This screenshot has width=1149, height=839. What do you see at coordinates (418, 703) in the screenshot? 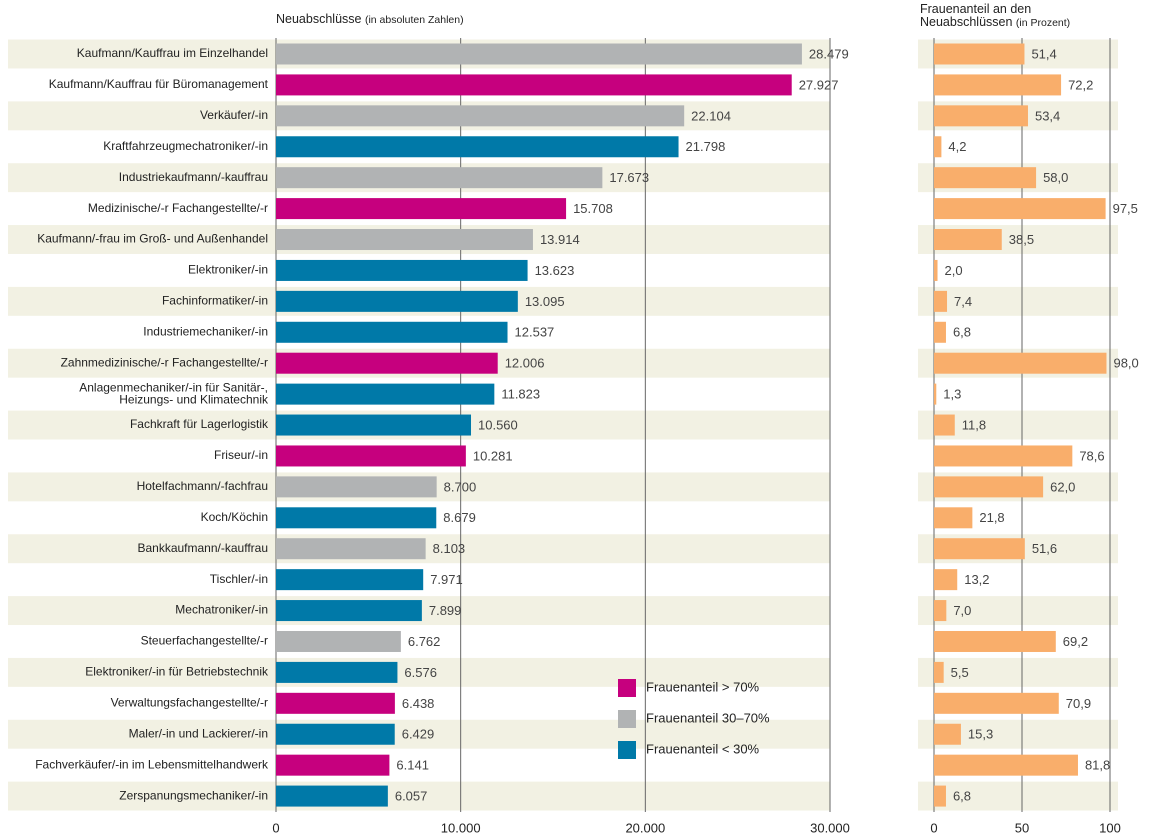
I see `value-label: 6.438` at bounding box center [418, 703].